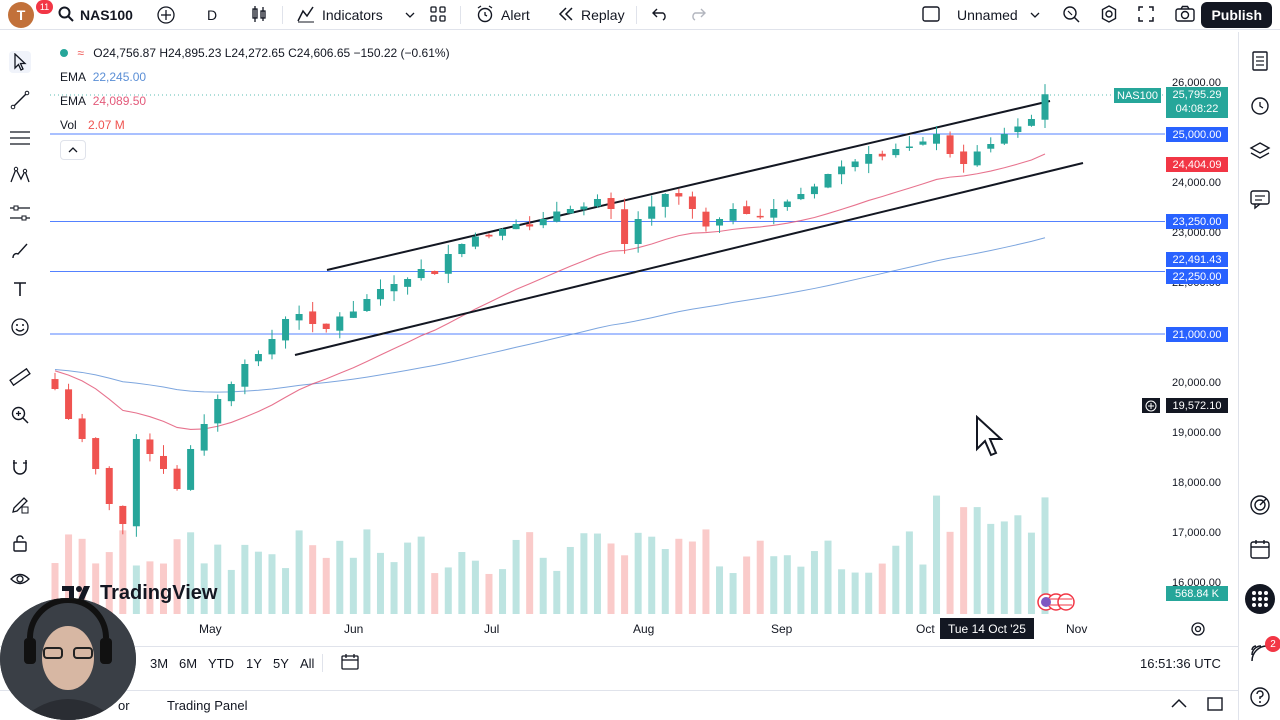 Image resolution: width=1280 pixels, height=720 pixels. I want to click on undo-button, so click(660, 15).